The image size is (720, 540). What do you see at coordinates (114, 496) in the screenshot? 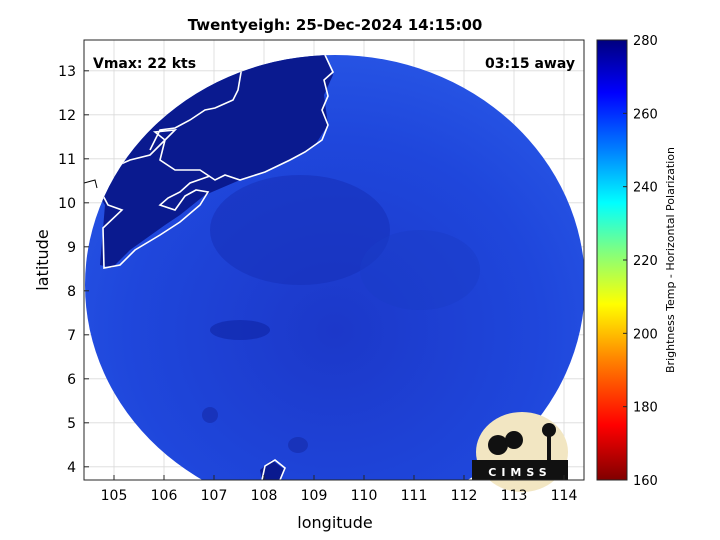
I see `x-tick-label: 105` at bounding box center [114, 496].